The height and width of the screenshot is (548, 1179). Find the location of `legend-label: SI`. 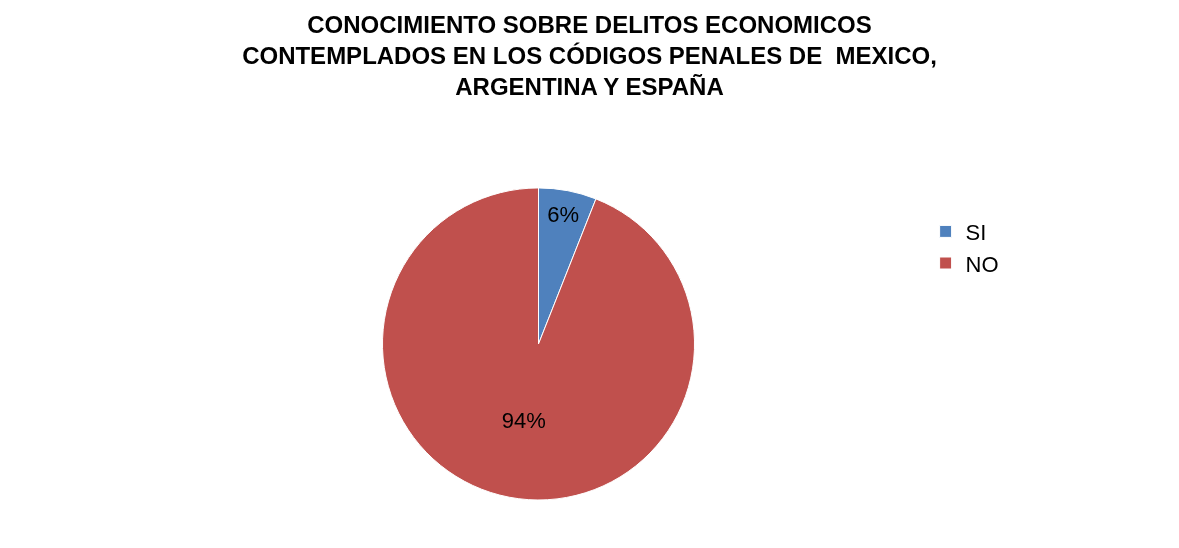

legend-label: SI is located at coordinates (976, 232).